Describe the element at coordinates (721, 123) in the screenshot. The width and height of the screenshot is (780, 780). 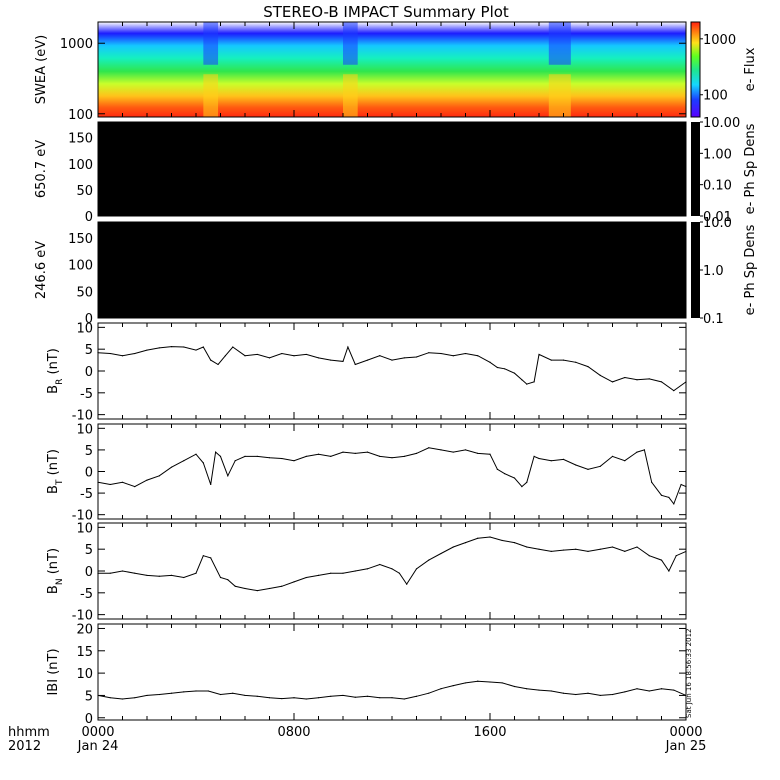
I see `colorbar-tick-label: 10.00` at that location.